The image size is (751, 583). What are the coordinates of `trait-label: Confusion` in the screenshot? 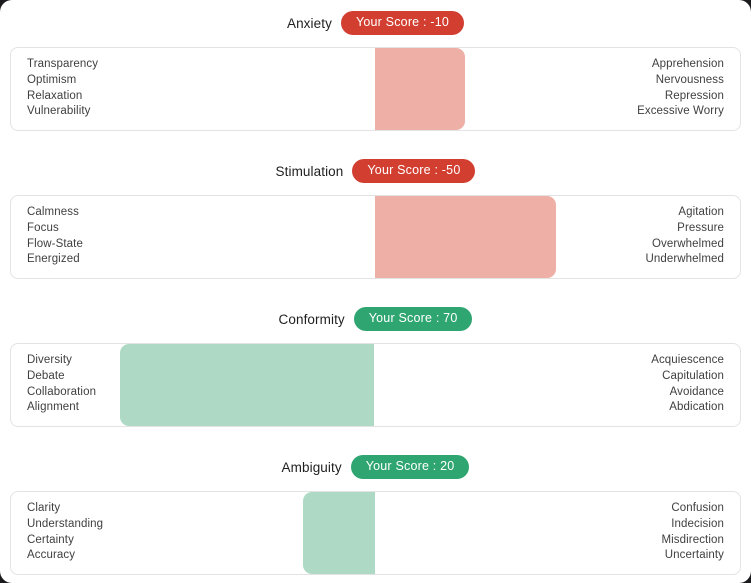 It's located at (697, 508).